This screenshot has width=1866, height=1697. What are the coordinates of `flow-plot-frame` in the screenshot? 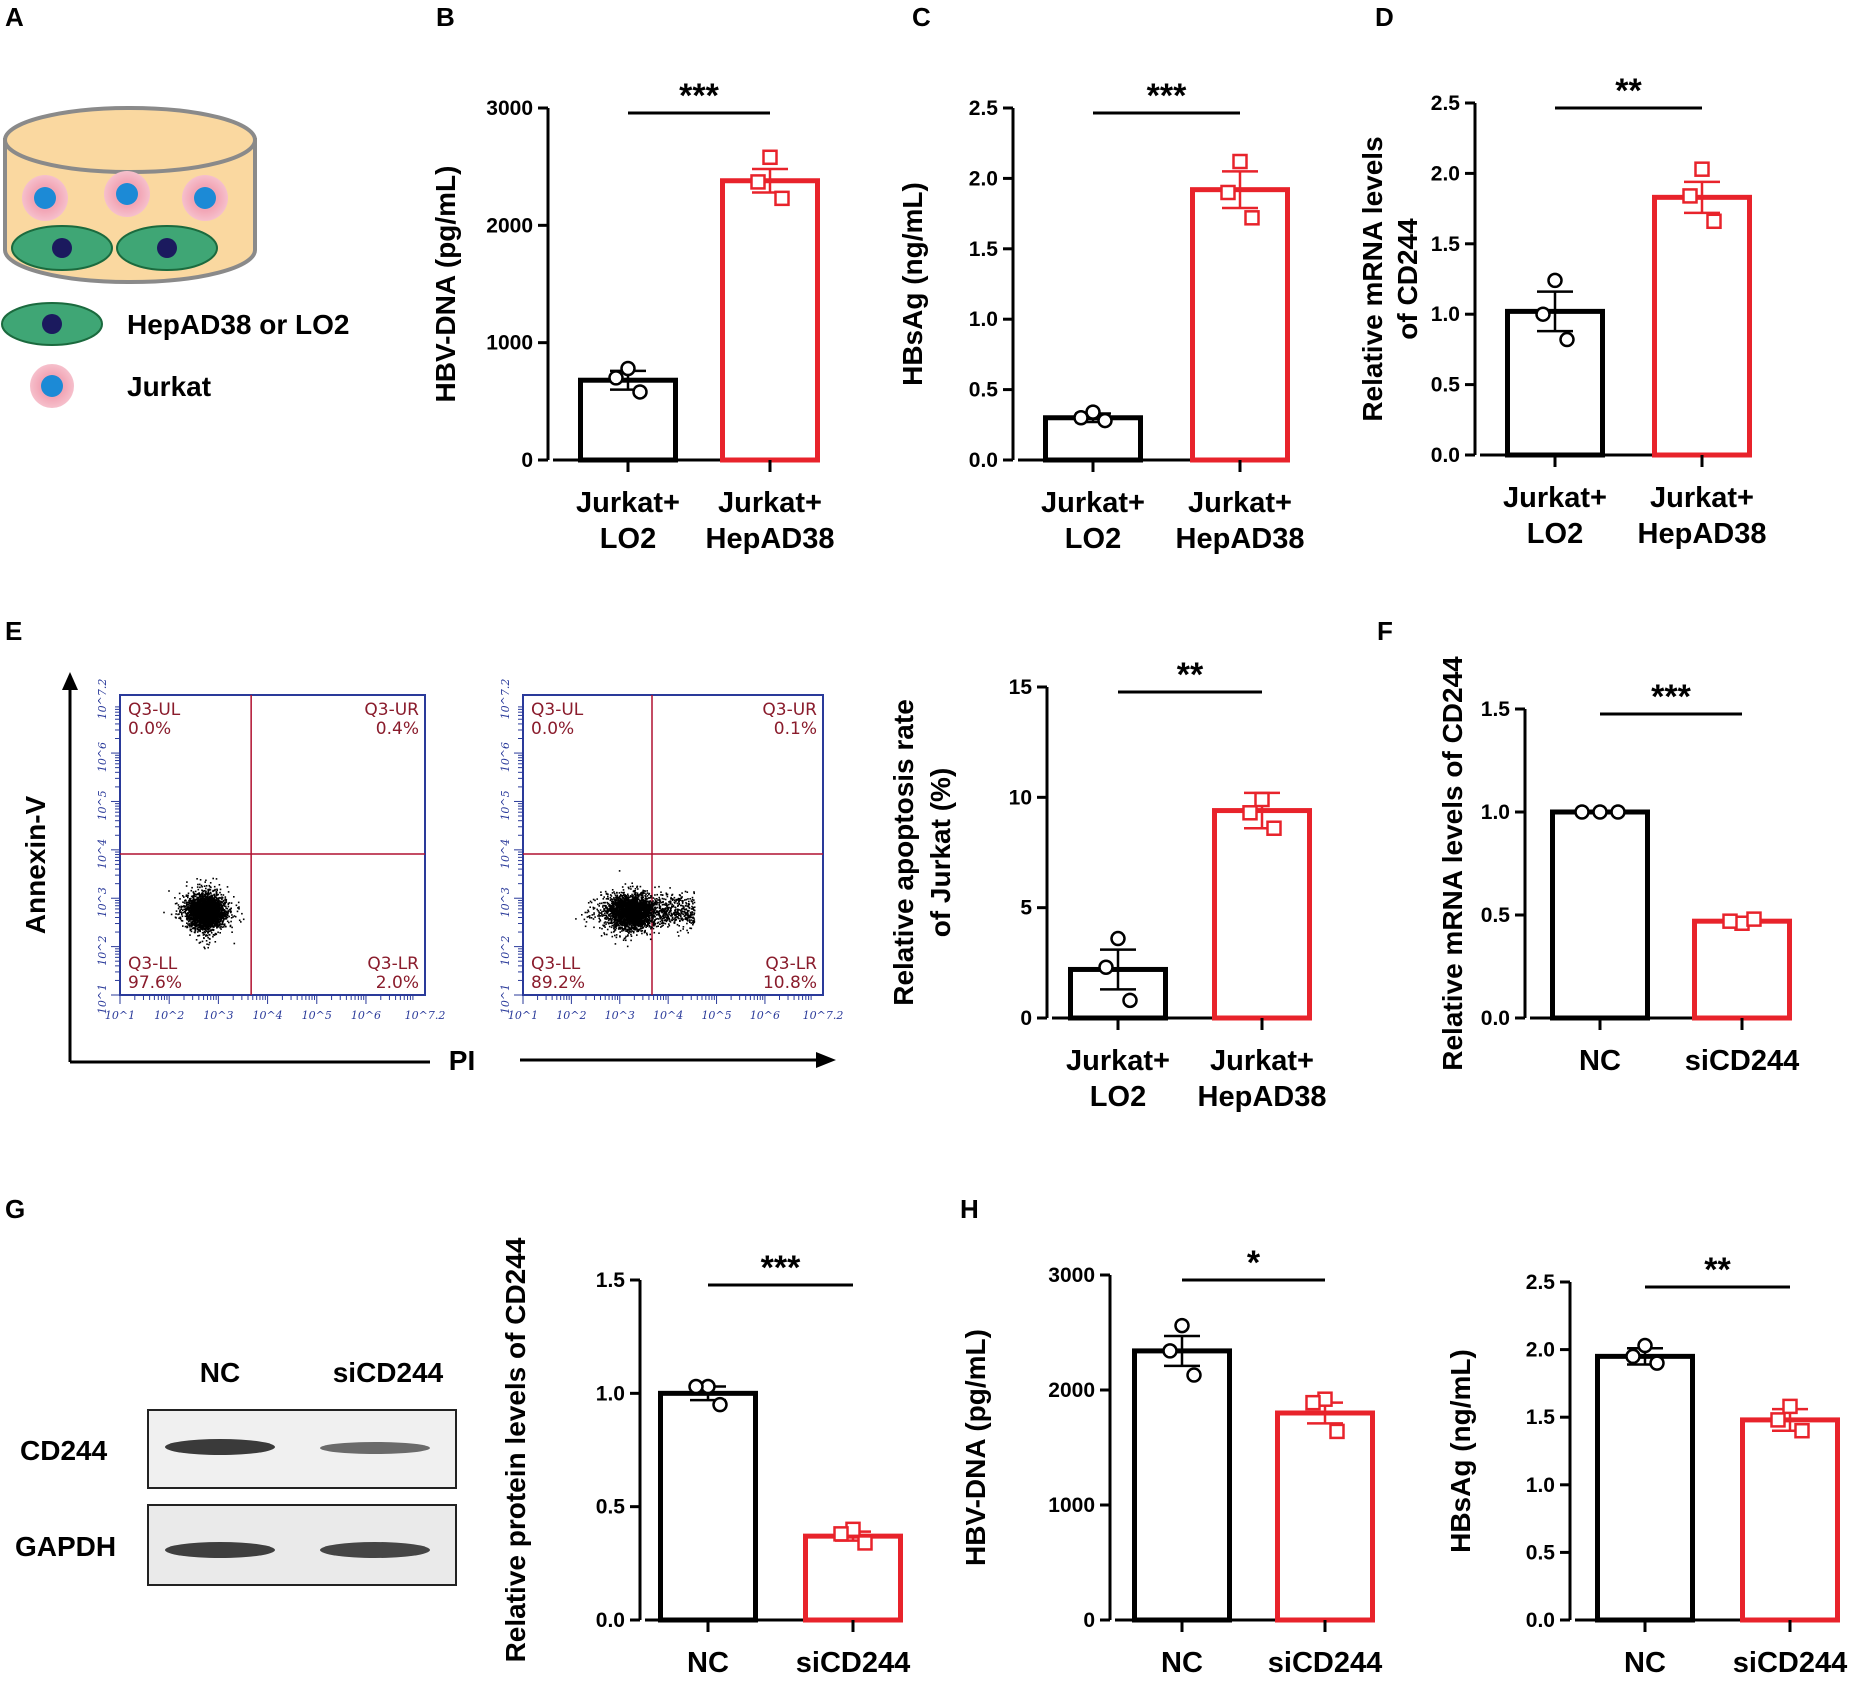 It's located at (272, 845).